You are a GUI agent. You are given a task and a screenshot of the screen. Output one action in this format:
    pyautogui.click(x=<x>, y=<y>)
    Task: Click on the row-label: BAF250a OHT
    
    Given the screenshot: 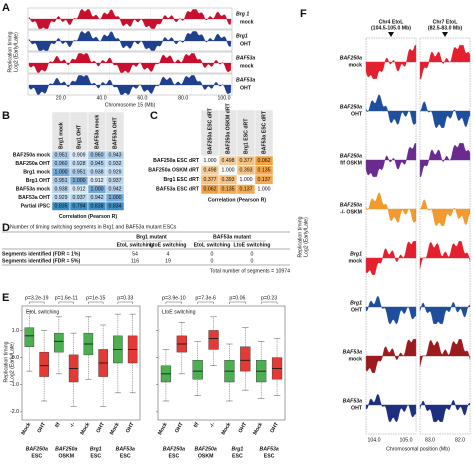 What is the action you would take?
    pyautogui.click(x=32, y=164)
    